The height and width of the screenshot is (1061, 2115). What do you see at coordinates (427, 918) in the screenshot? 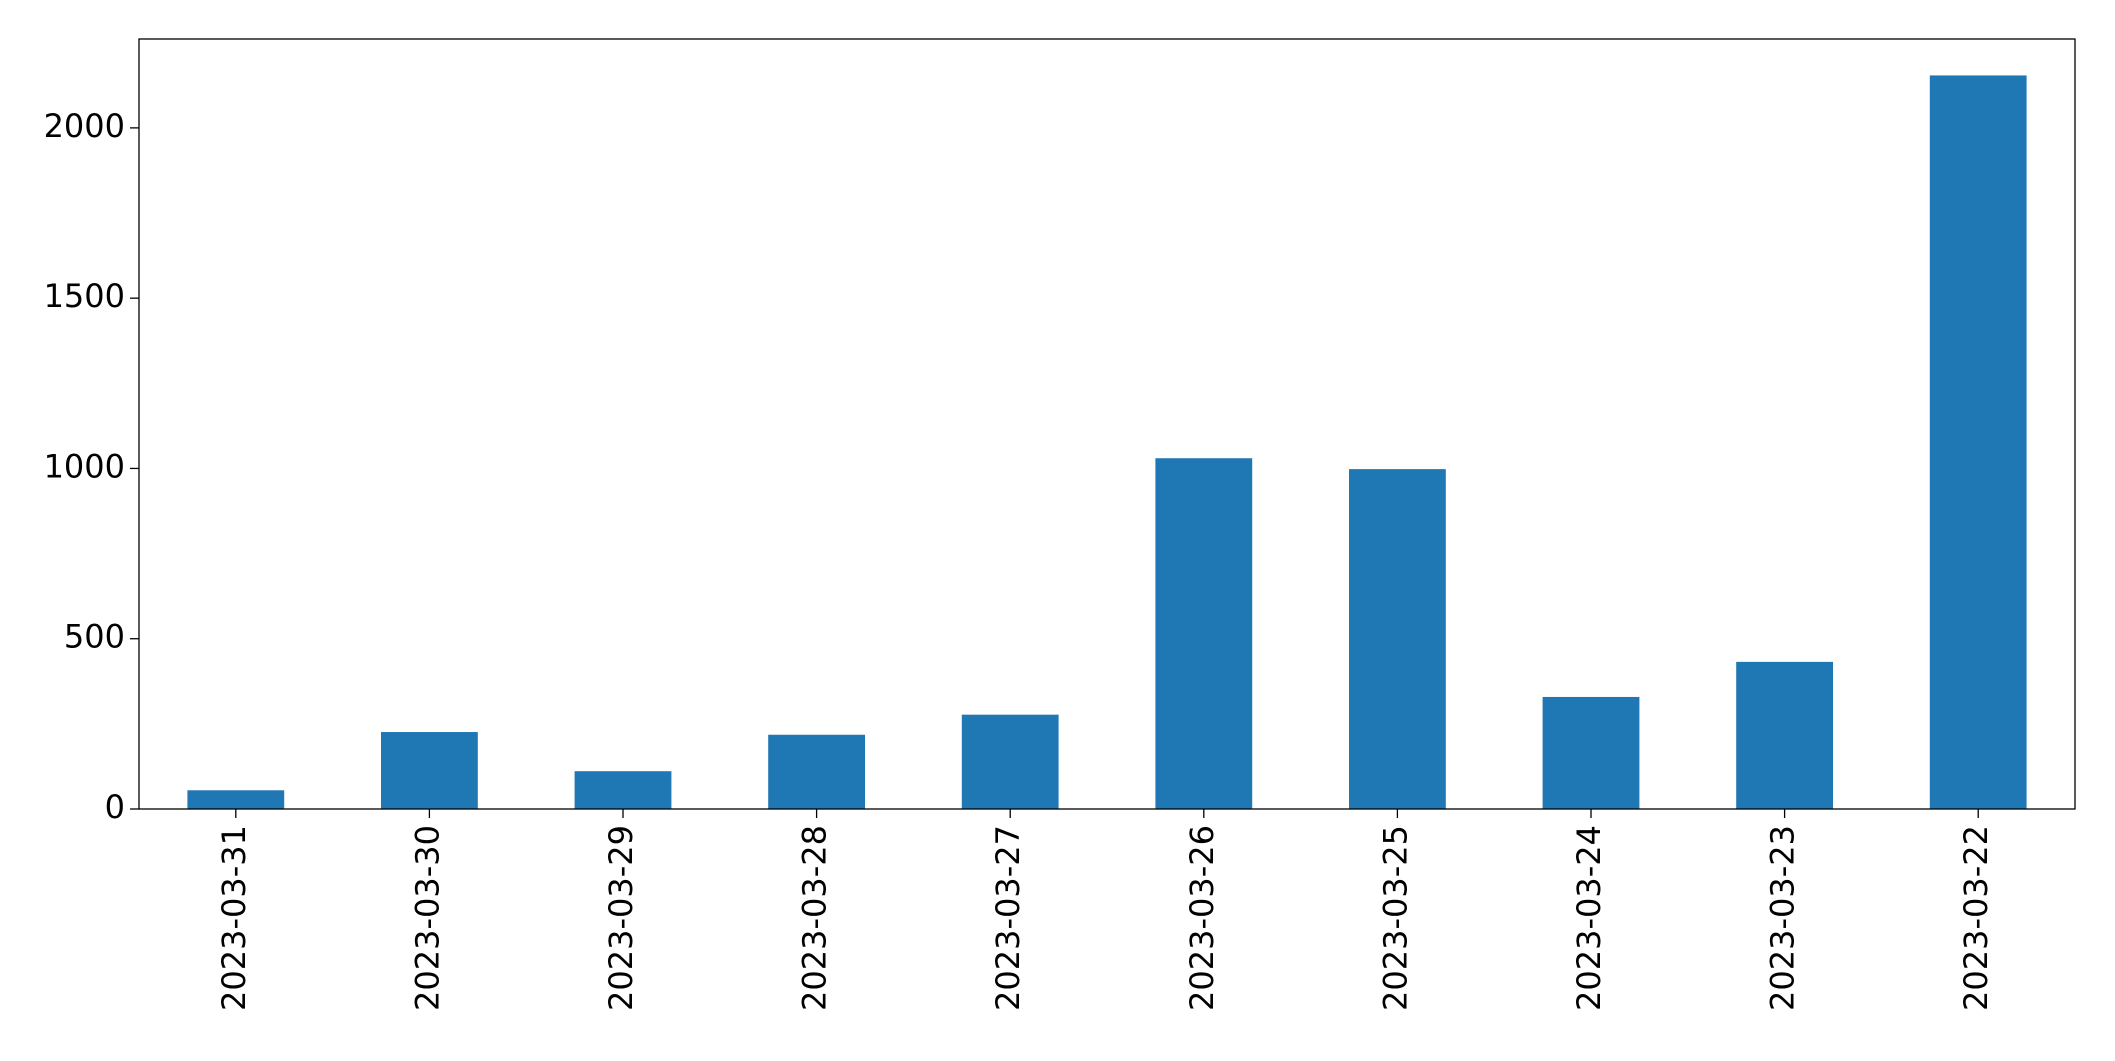
I see `x-tick-label: 2023-03-30` at bounding box center [427, 918].